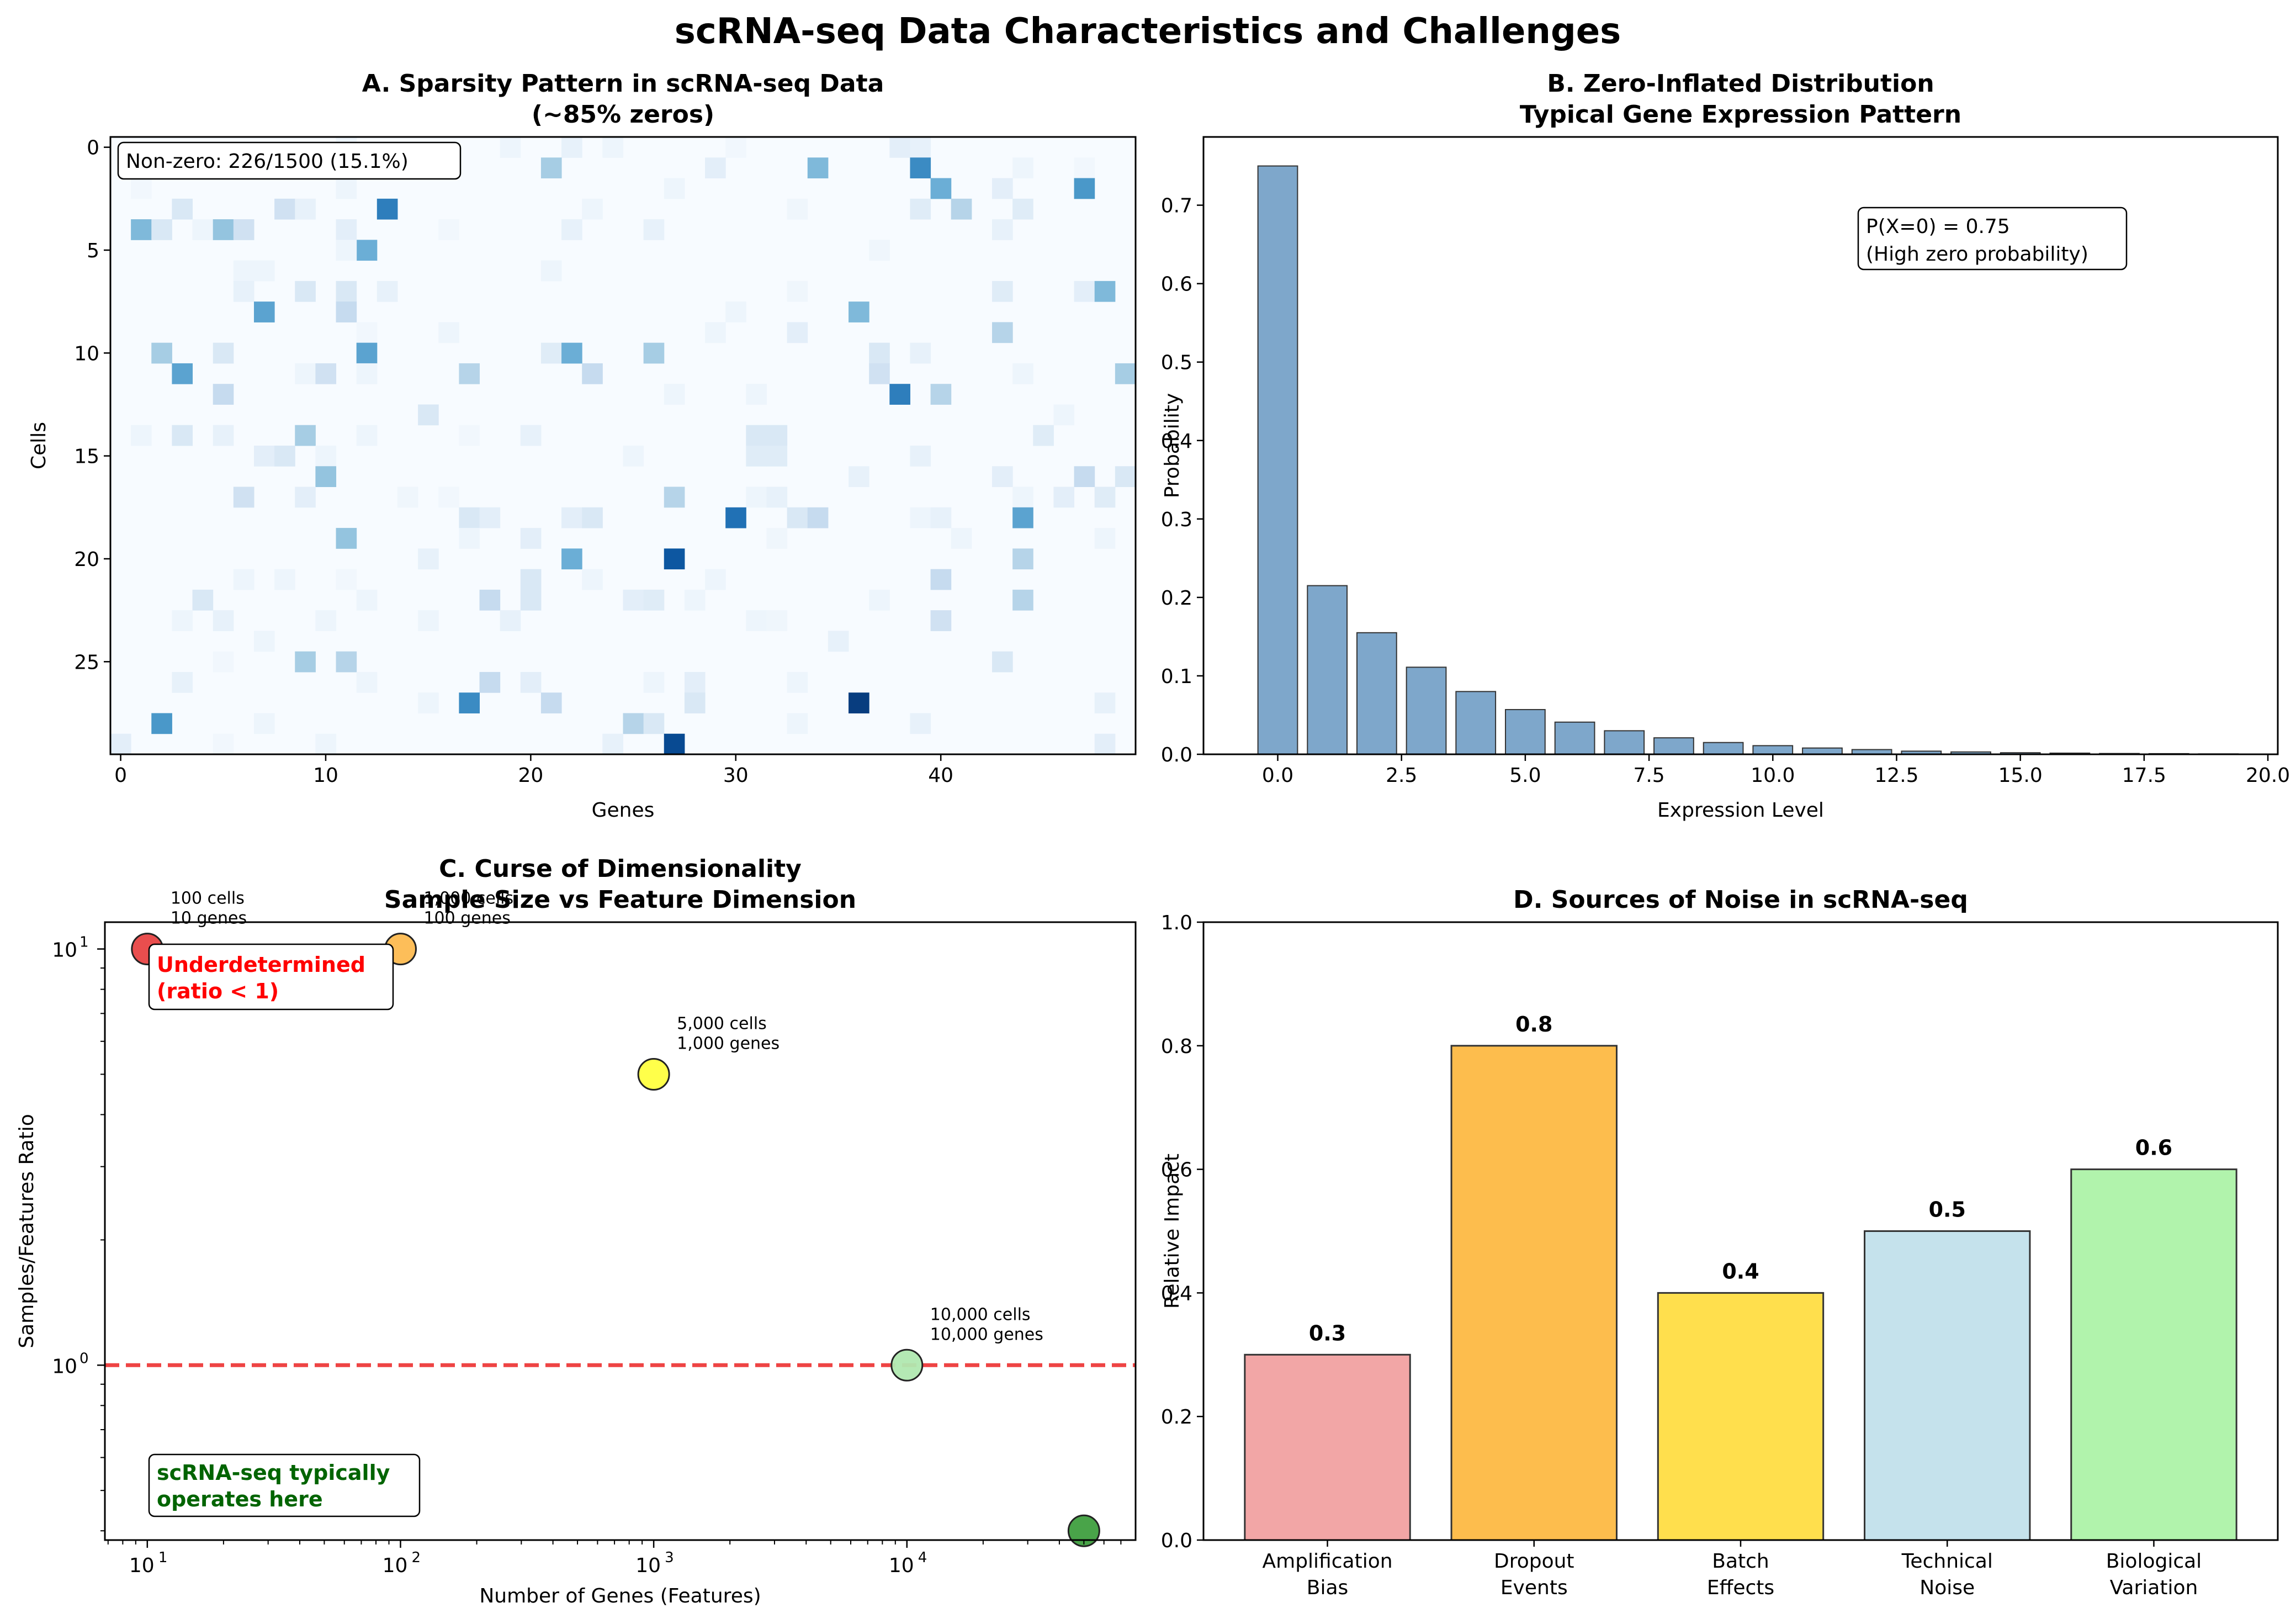 The image size is (2296, 1624). What do you see at coordinates (1176, 923) in the screenshot?
I see `y-tick-label: 1.0` at bounding box center [1176, 923].